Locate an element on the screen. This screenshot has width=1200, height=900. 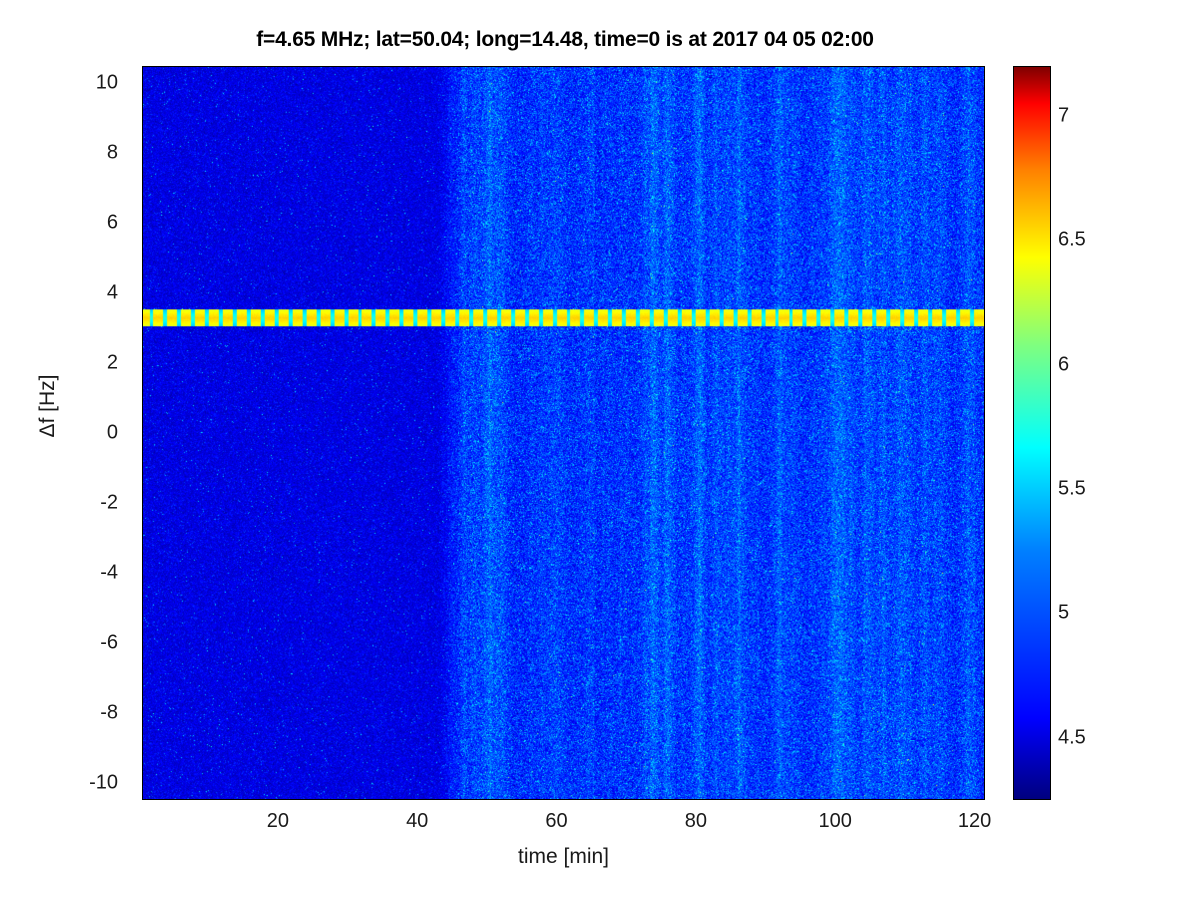
colorbar-tick-label: 7 is located at coordinates (1056, 115).